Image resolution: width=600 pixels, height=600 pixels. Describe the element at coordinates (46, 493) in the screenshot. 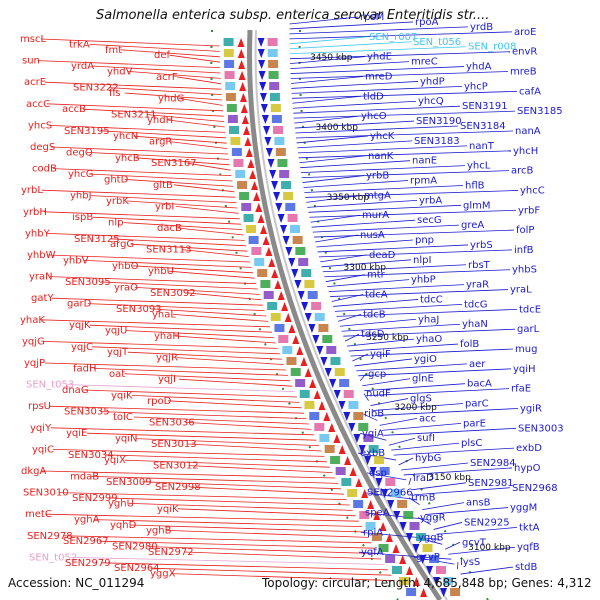

I see `left-gene-label: SEN3010` at that location.